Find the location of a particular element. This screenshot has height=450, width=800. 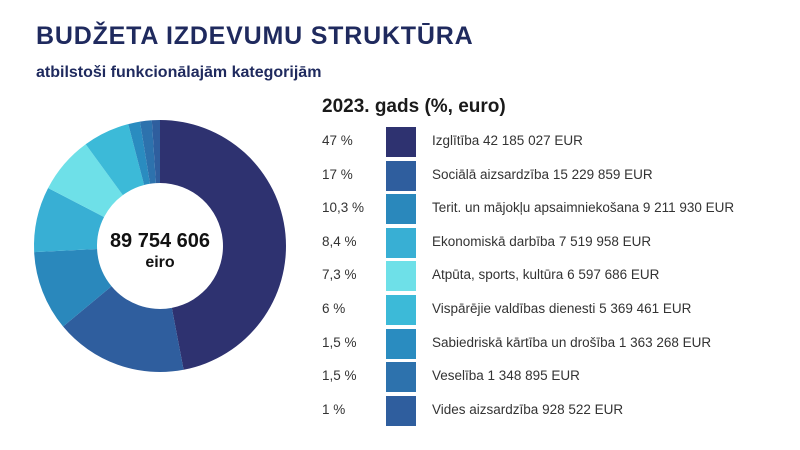

legend-item: 17 % Sociālā aizsardzība 15 229 859 EUR is located at coordinates (557, 175).